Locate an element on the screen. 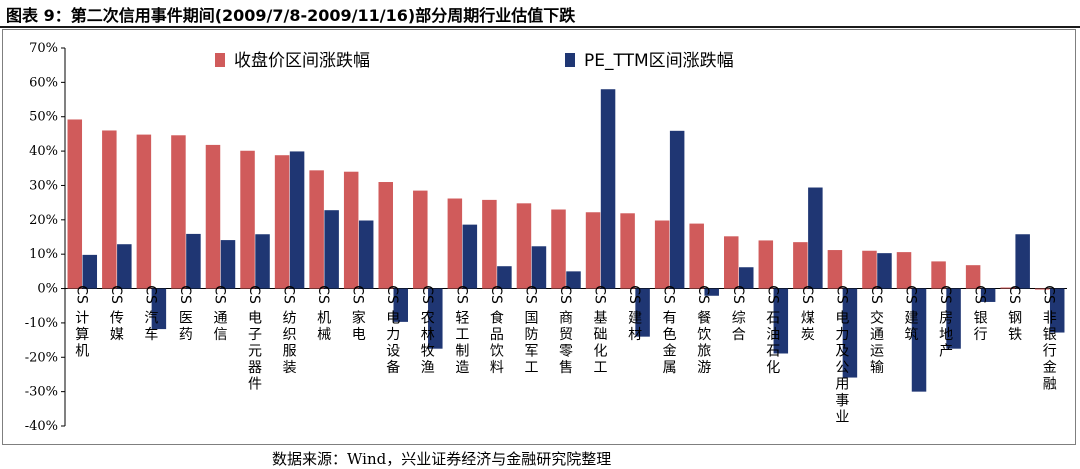  legend-label: PE_TTM区间涨跌幅 is located at coordinates (659, 61).